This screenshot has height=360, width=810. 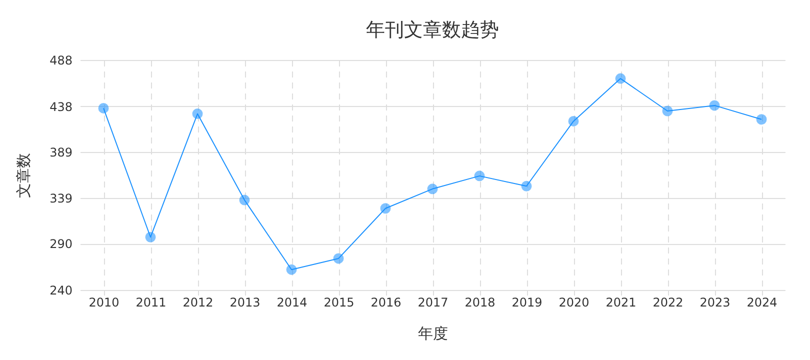 I want to click on x-tick-label: 2024, so click(x=762, y=303).